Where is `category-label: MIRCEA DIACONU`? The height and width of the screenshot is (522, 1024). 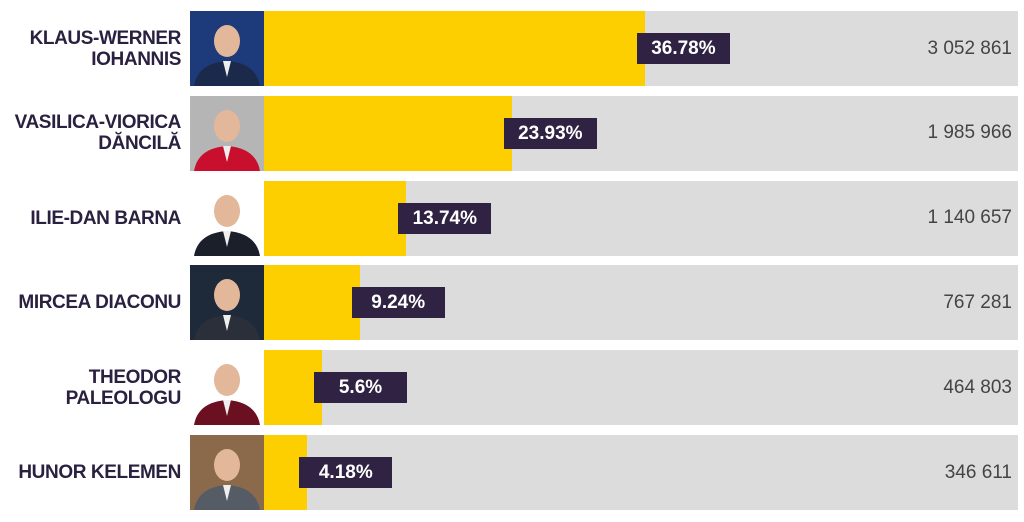
category-label: MIRCEA DIACONU is located at coordinates (99, 303).